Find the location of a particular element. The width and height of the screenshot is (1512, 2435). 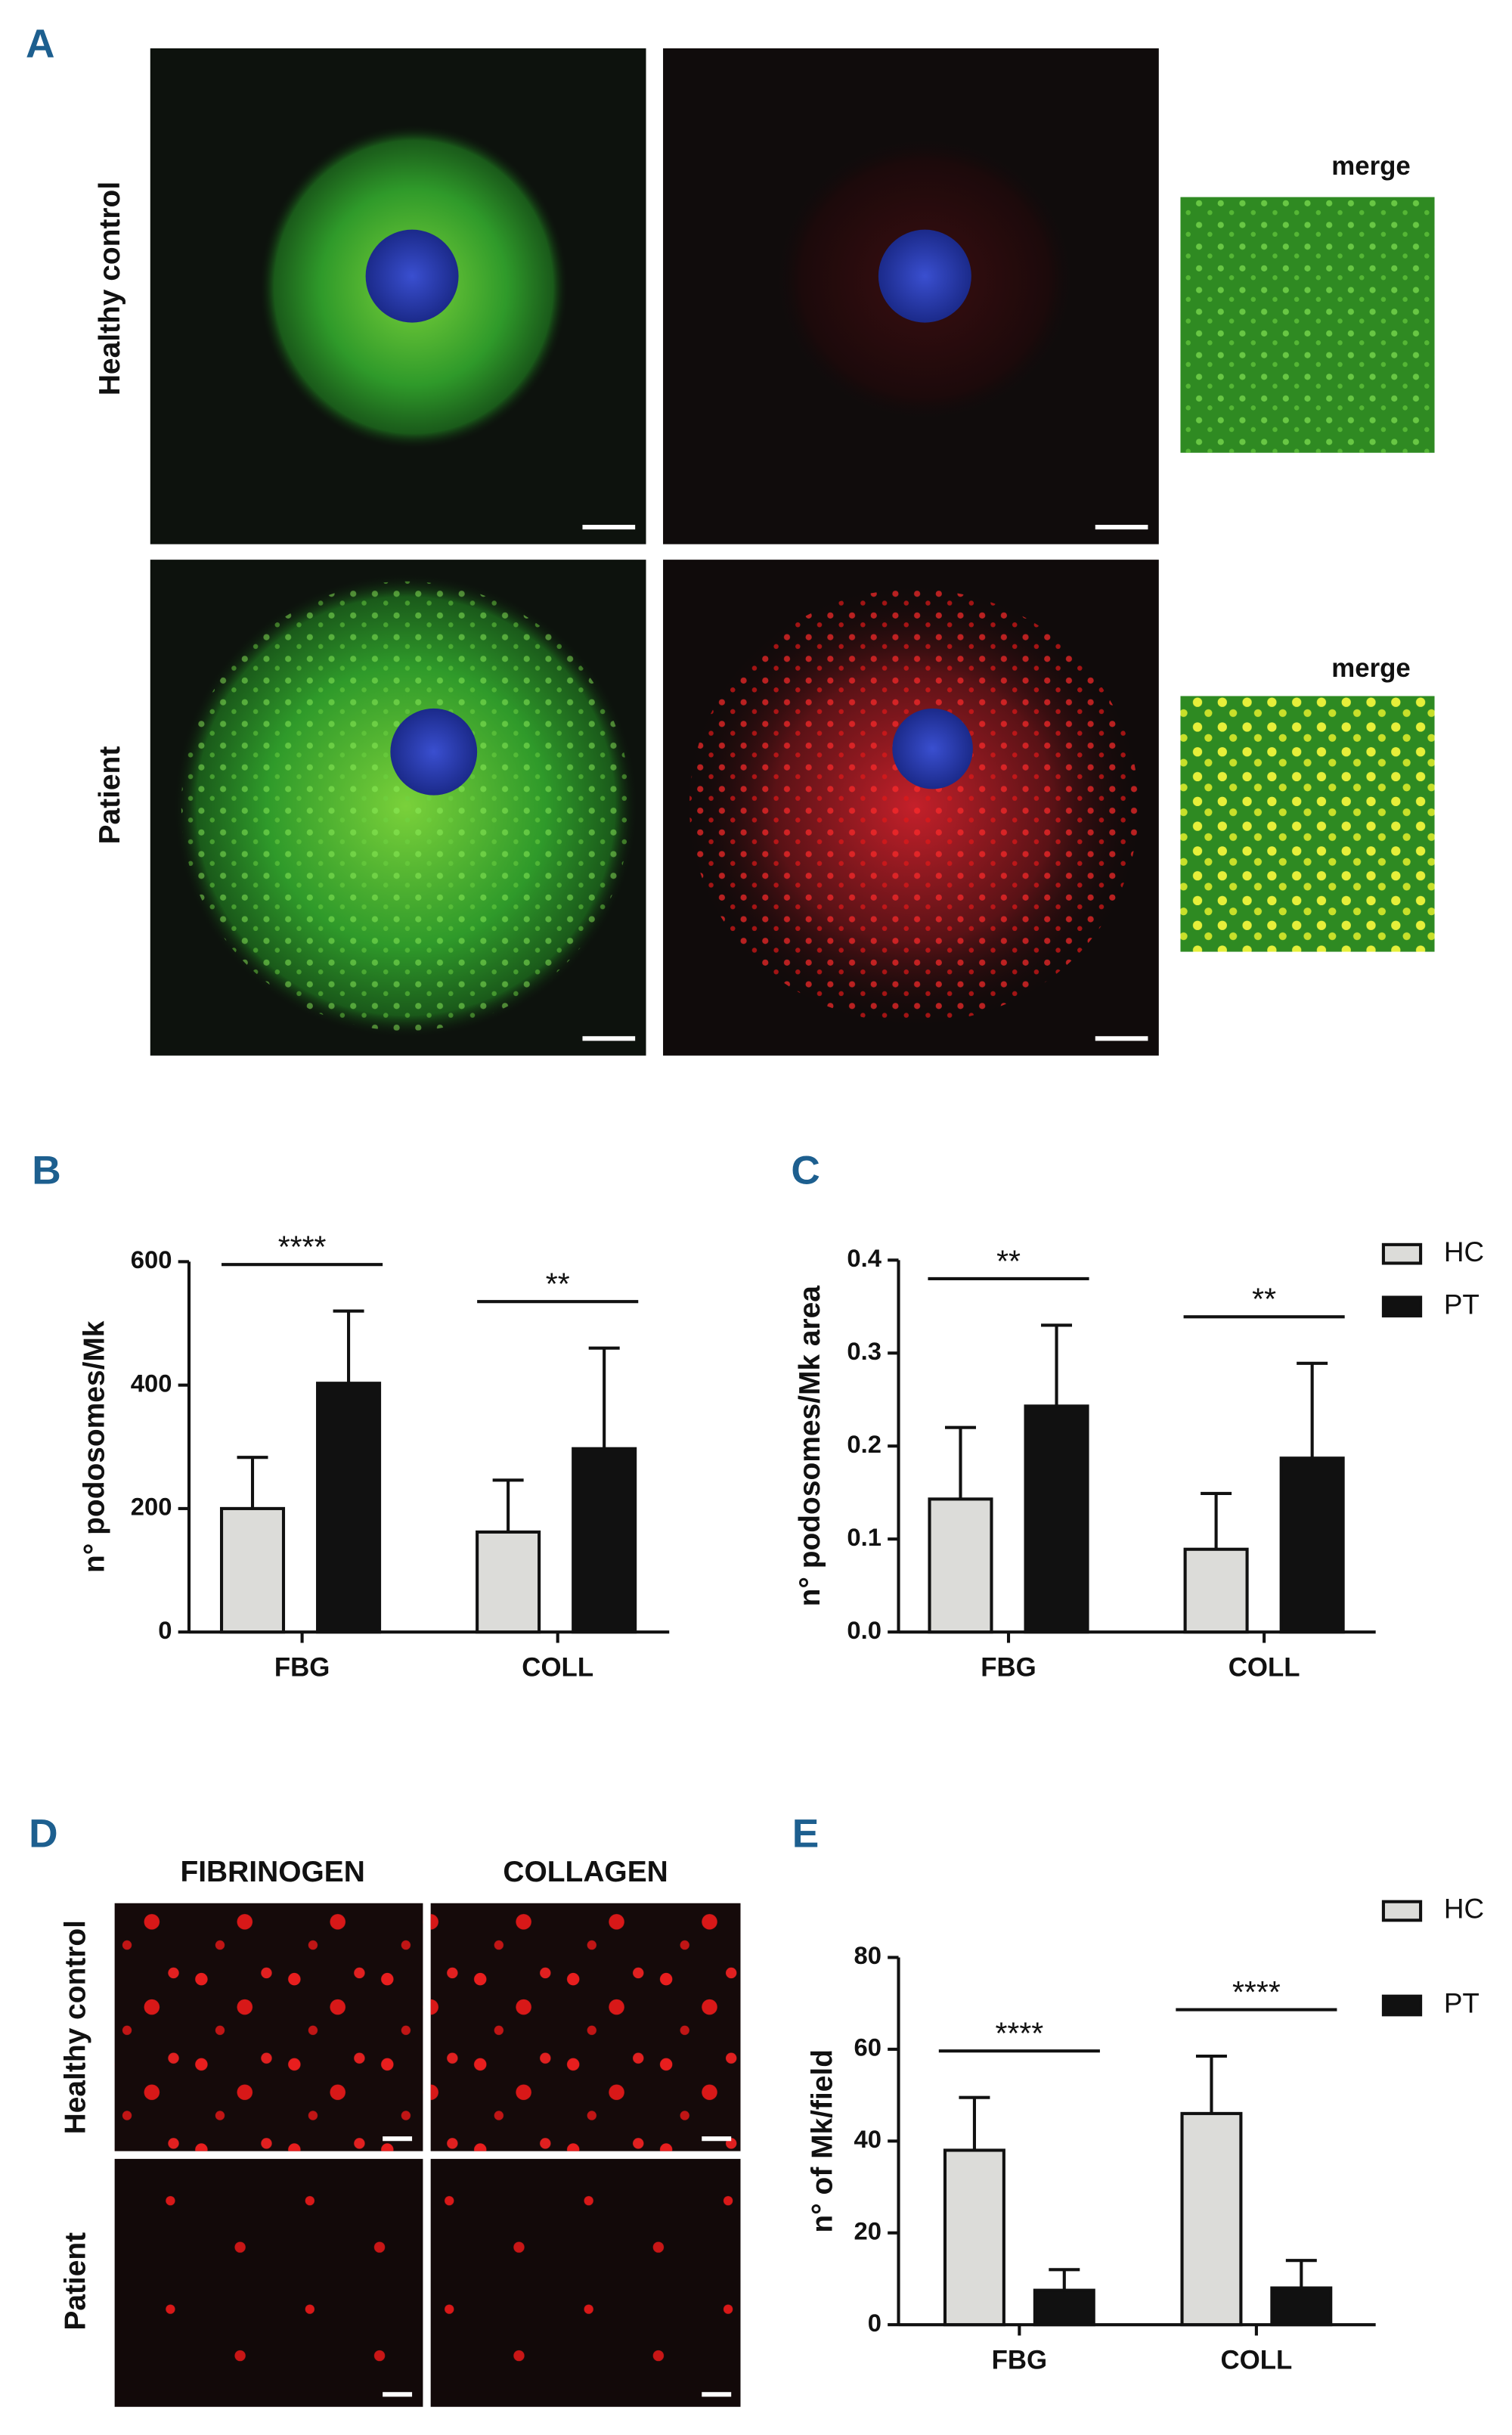

y-tick-label: 200 is located at coordinates (151, 1507).